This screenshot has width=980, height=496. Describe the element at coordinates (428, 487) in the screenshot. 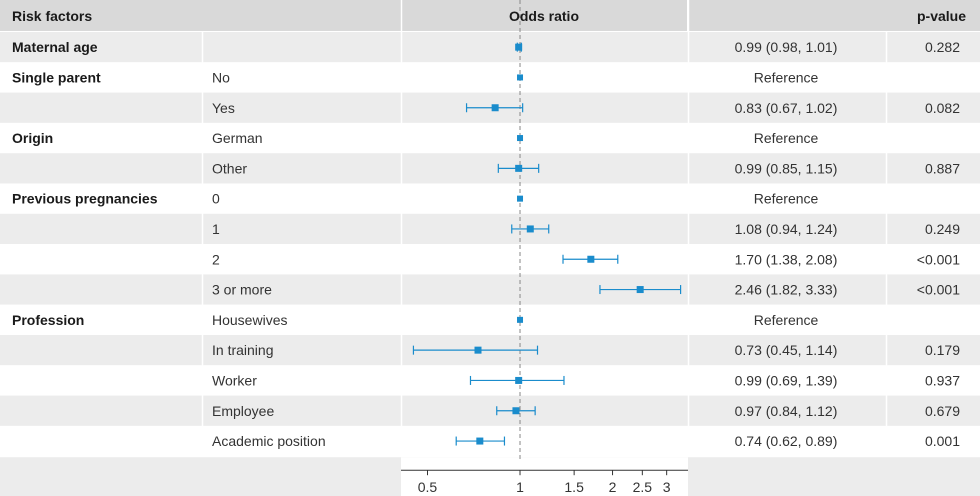

I see `x-axis-tick-label: 0.5` at that location.